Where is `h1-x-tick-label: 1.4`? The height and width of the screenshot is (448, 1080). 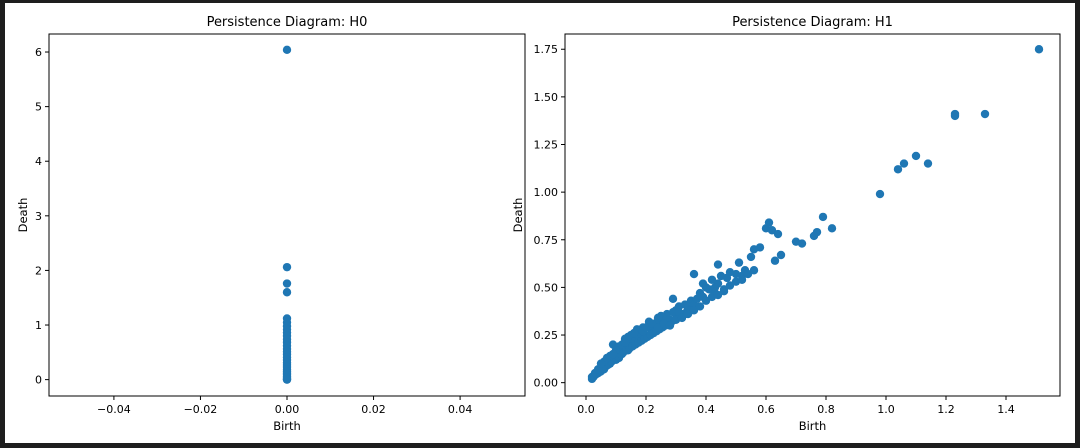 h1-x-tick-label: 1.4 is located at coordinates (1006, 409).